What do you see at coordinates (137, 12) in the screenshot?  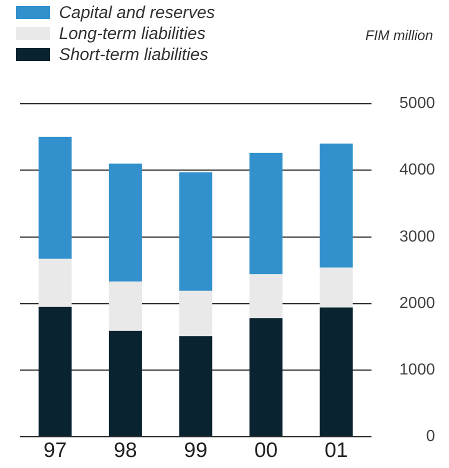 I see `legend-label: Capital and reserves` at bounding box center [137, 12].